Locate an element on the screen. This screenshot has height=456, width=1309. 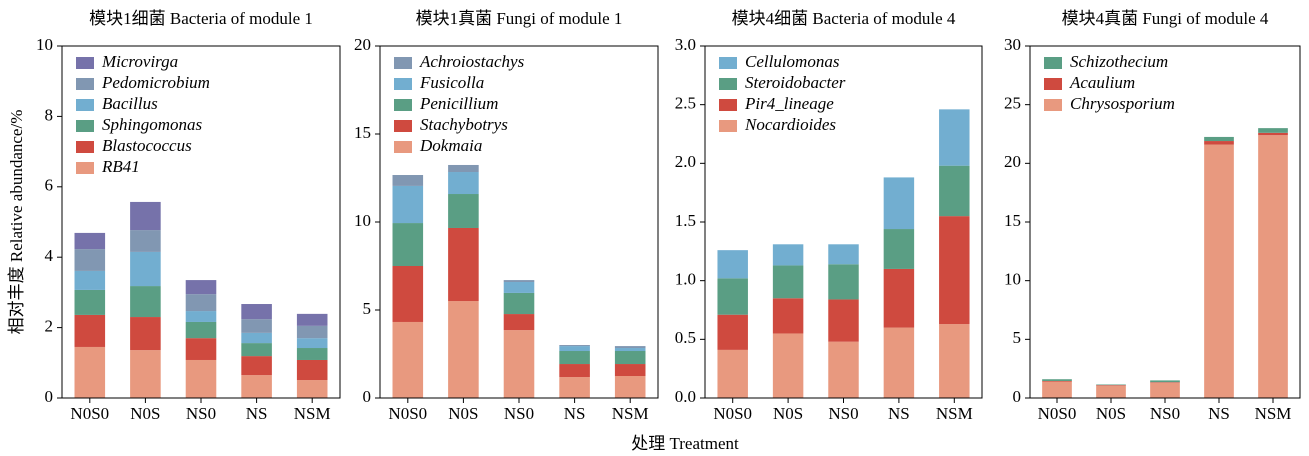
y-tick-label: 25 is located at coordinates (1012, 103).